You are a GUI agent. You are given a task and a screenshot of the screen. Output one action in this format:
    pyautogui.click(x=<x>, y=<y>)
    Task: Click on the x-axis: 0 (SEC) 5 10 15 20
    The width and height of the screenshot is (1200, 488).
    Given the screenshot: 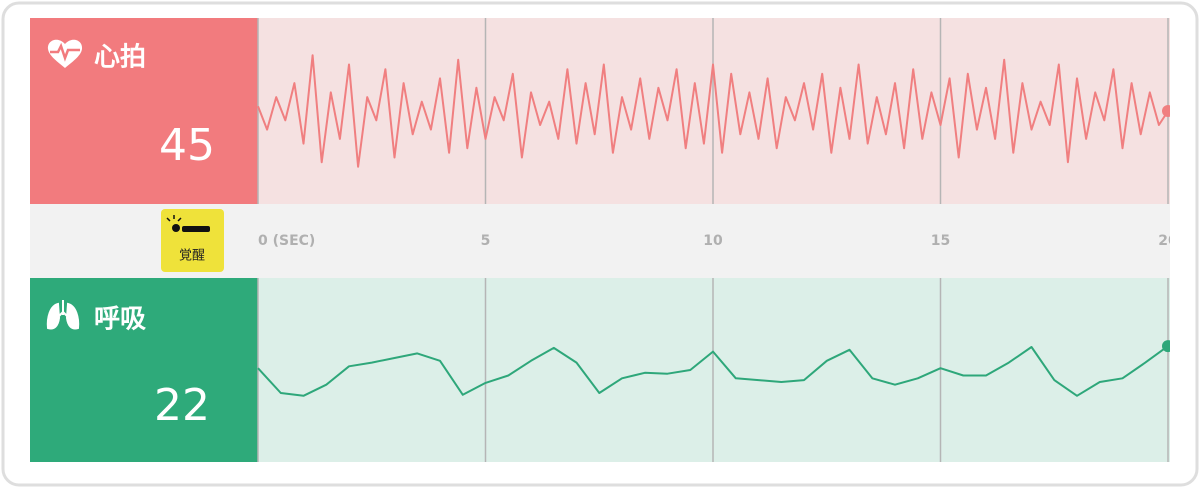 What is the action you would take?
    pyautogui.click(x=718, y=241)
    